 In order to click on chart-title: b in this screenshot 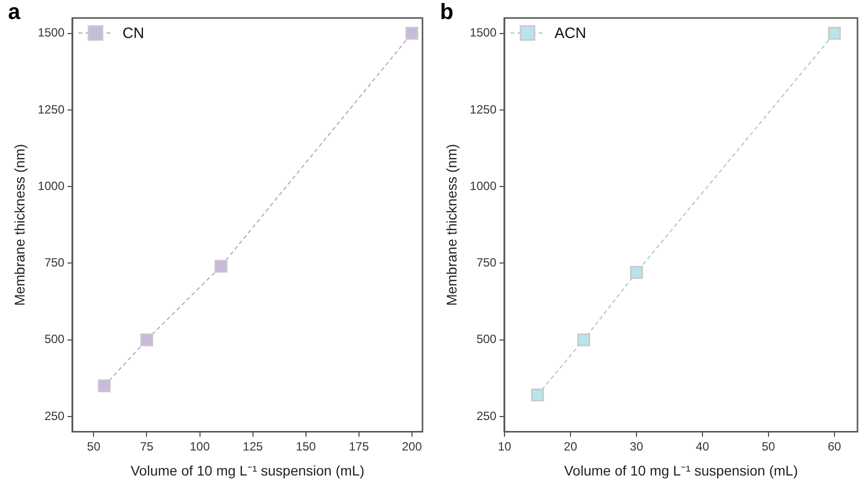, I will do `click(447, 12)`.